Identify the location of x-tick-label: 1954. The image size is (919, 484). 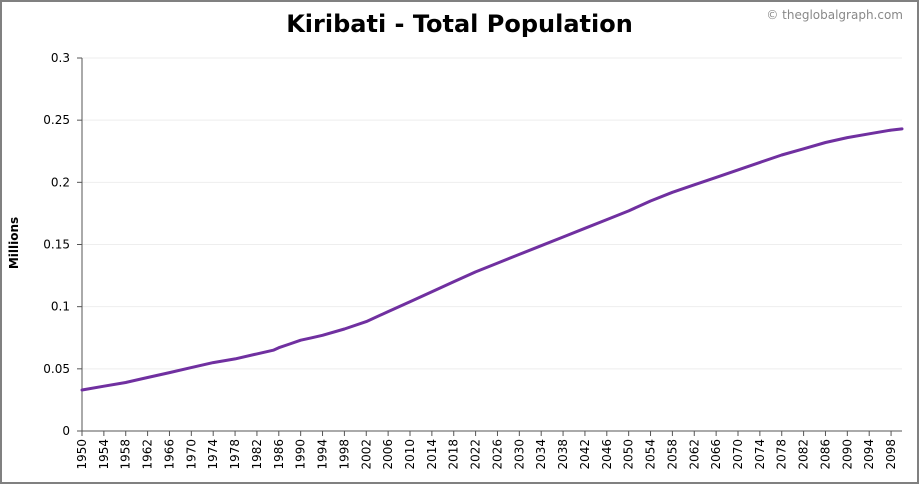
(104, 454).